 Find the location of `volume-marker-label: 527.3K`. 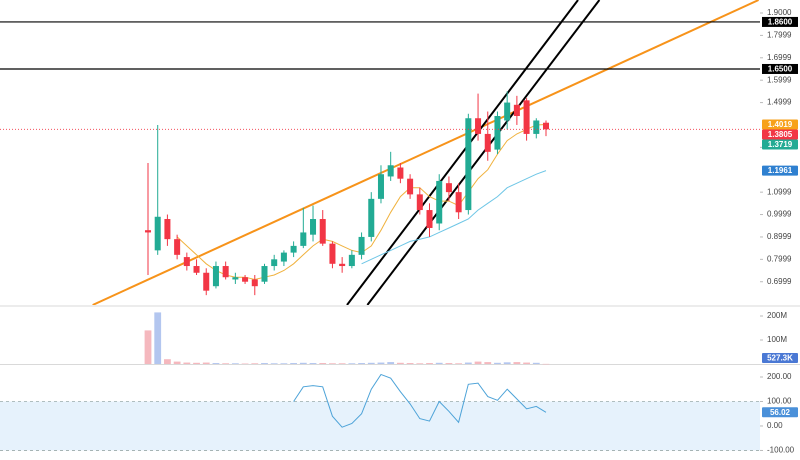

volume-marker-label: 527.3K is located at coordinates (780, 358).